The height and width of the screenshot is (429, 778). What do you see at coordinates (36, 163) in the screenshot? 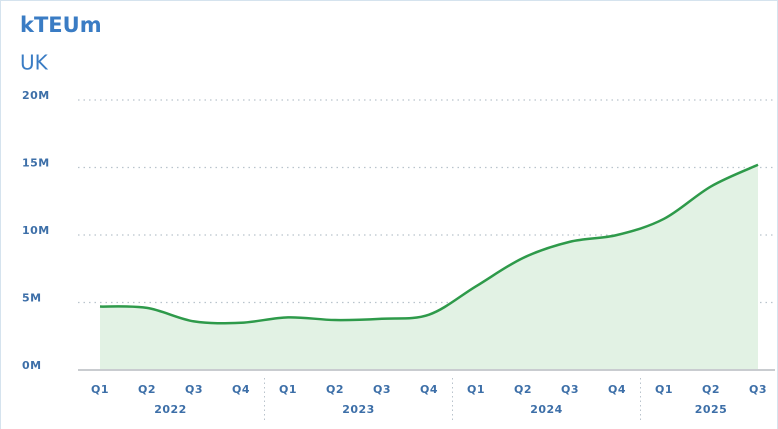
I see `y-tick-label: 15M` at bounding box center [36, 163].